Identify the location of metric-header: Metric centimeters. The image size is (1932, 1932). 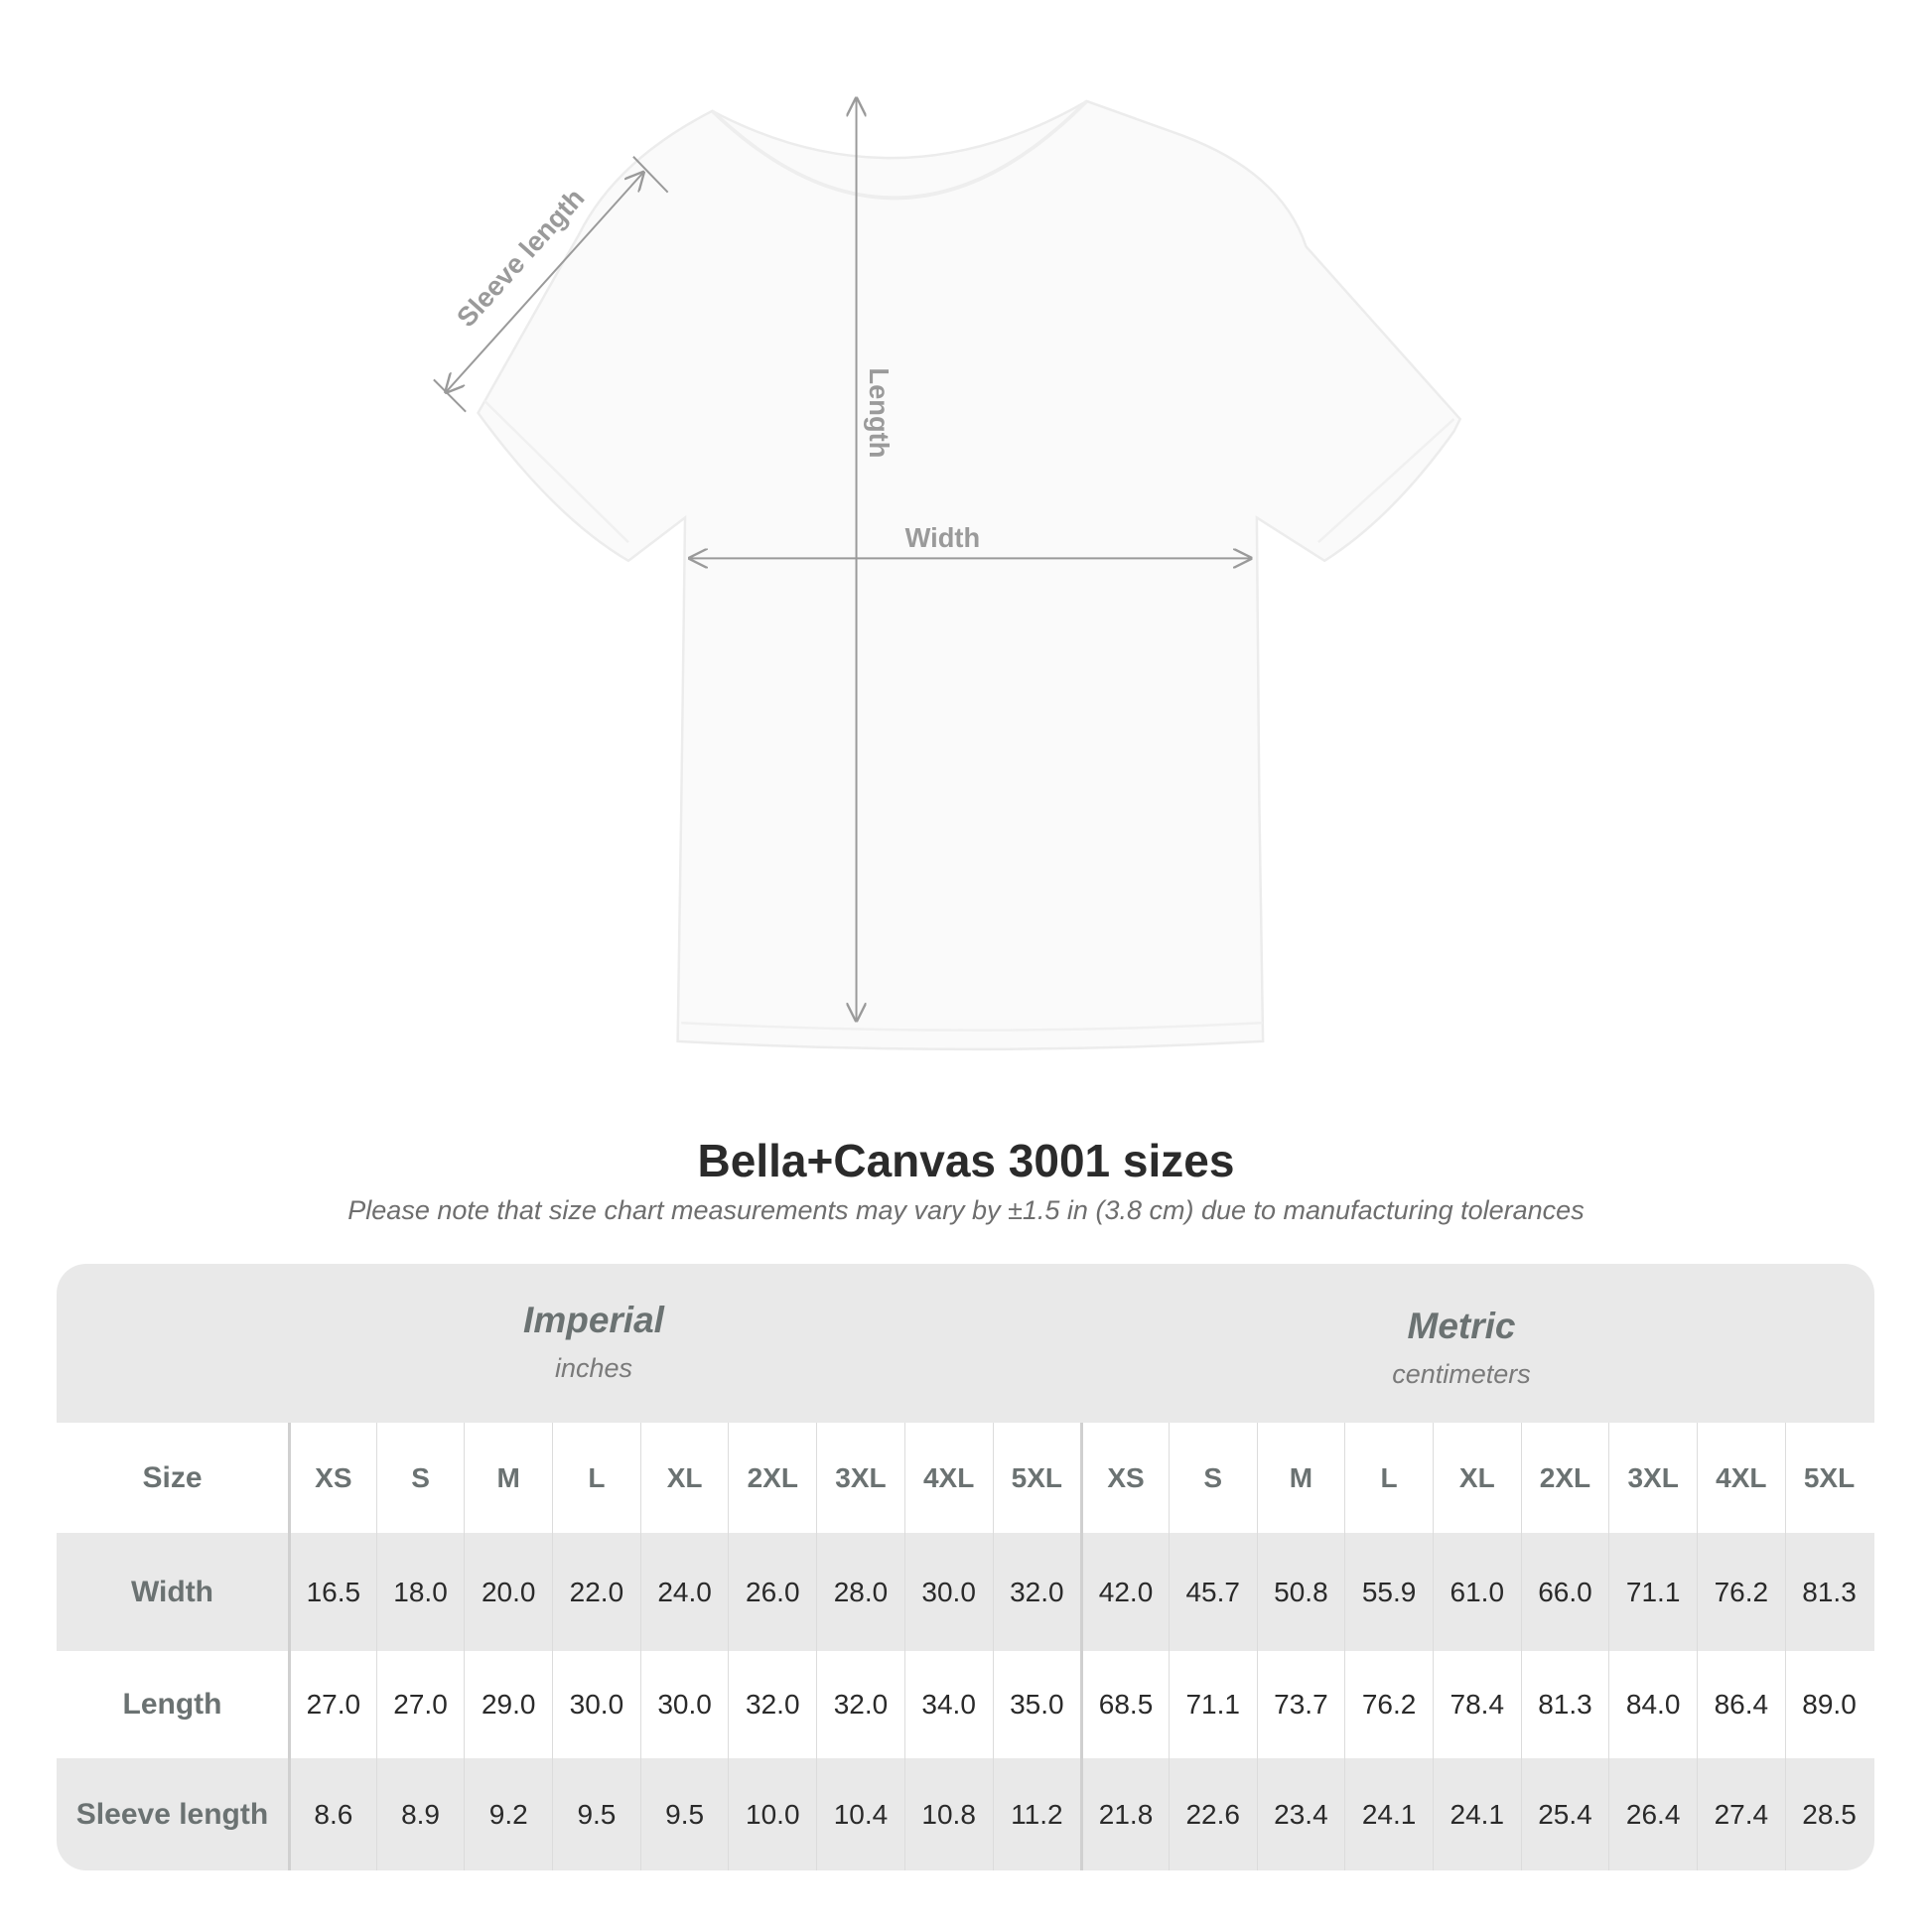
(1462, 1348).